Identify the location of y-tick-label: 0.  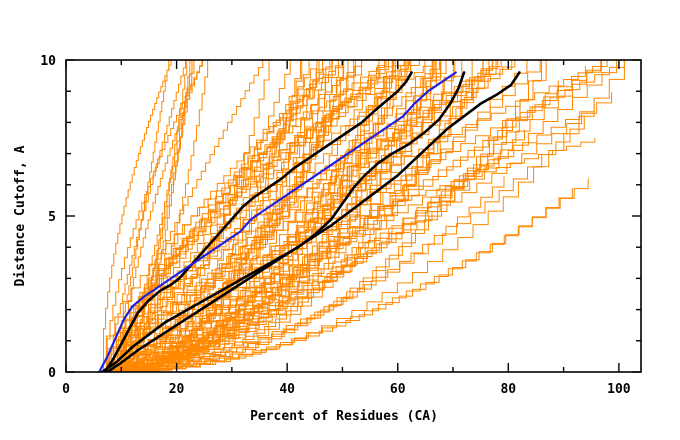
(52, 373).